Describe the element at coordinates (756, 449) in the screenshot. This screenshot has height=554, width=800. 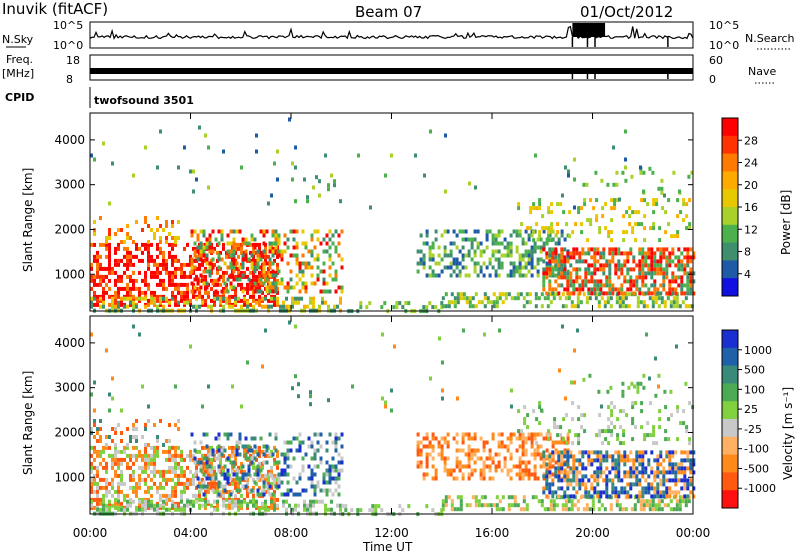
I see `colorbar-tick-label: -100` at that location.